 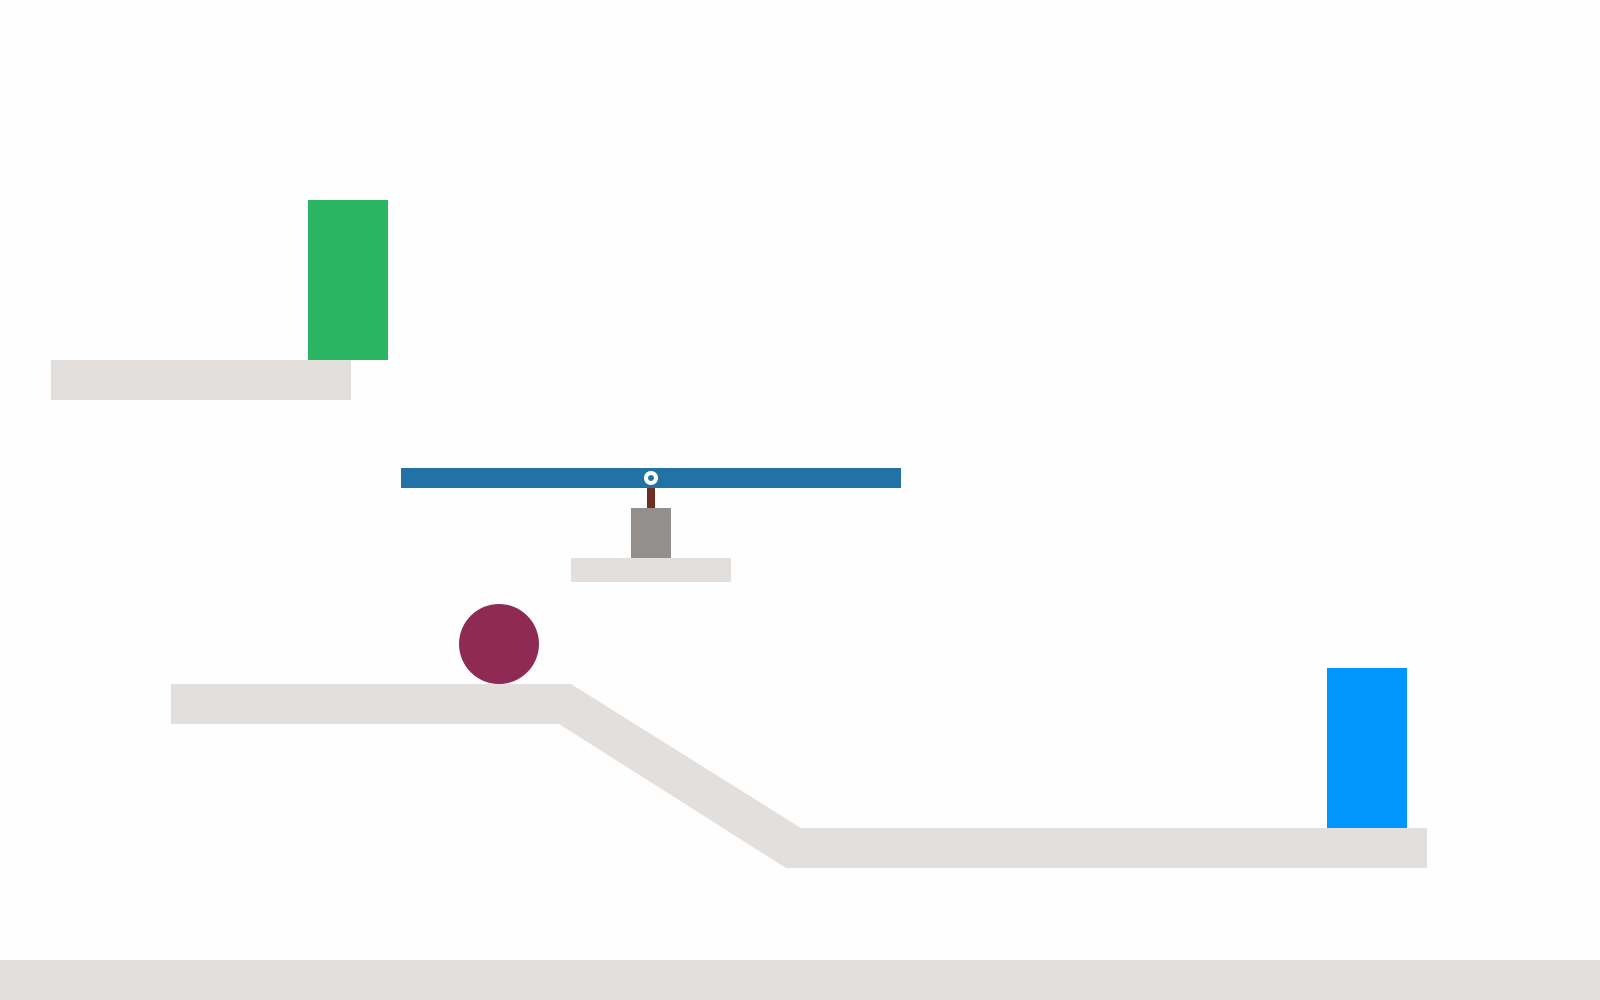 I want to click on green-goal-block, so click(x=348, y=280).